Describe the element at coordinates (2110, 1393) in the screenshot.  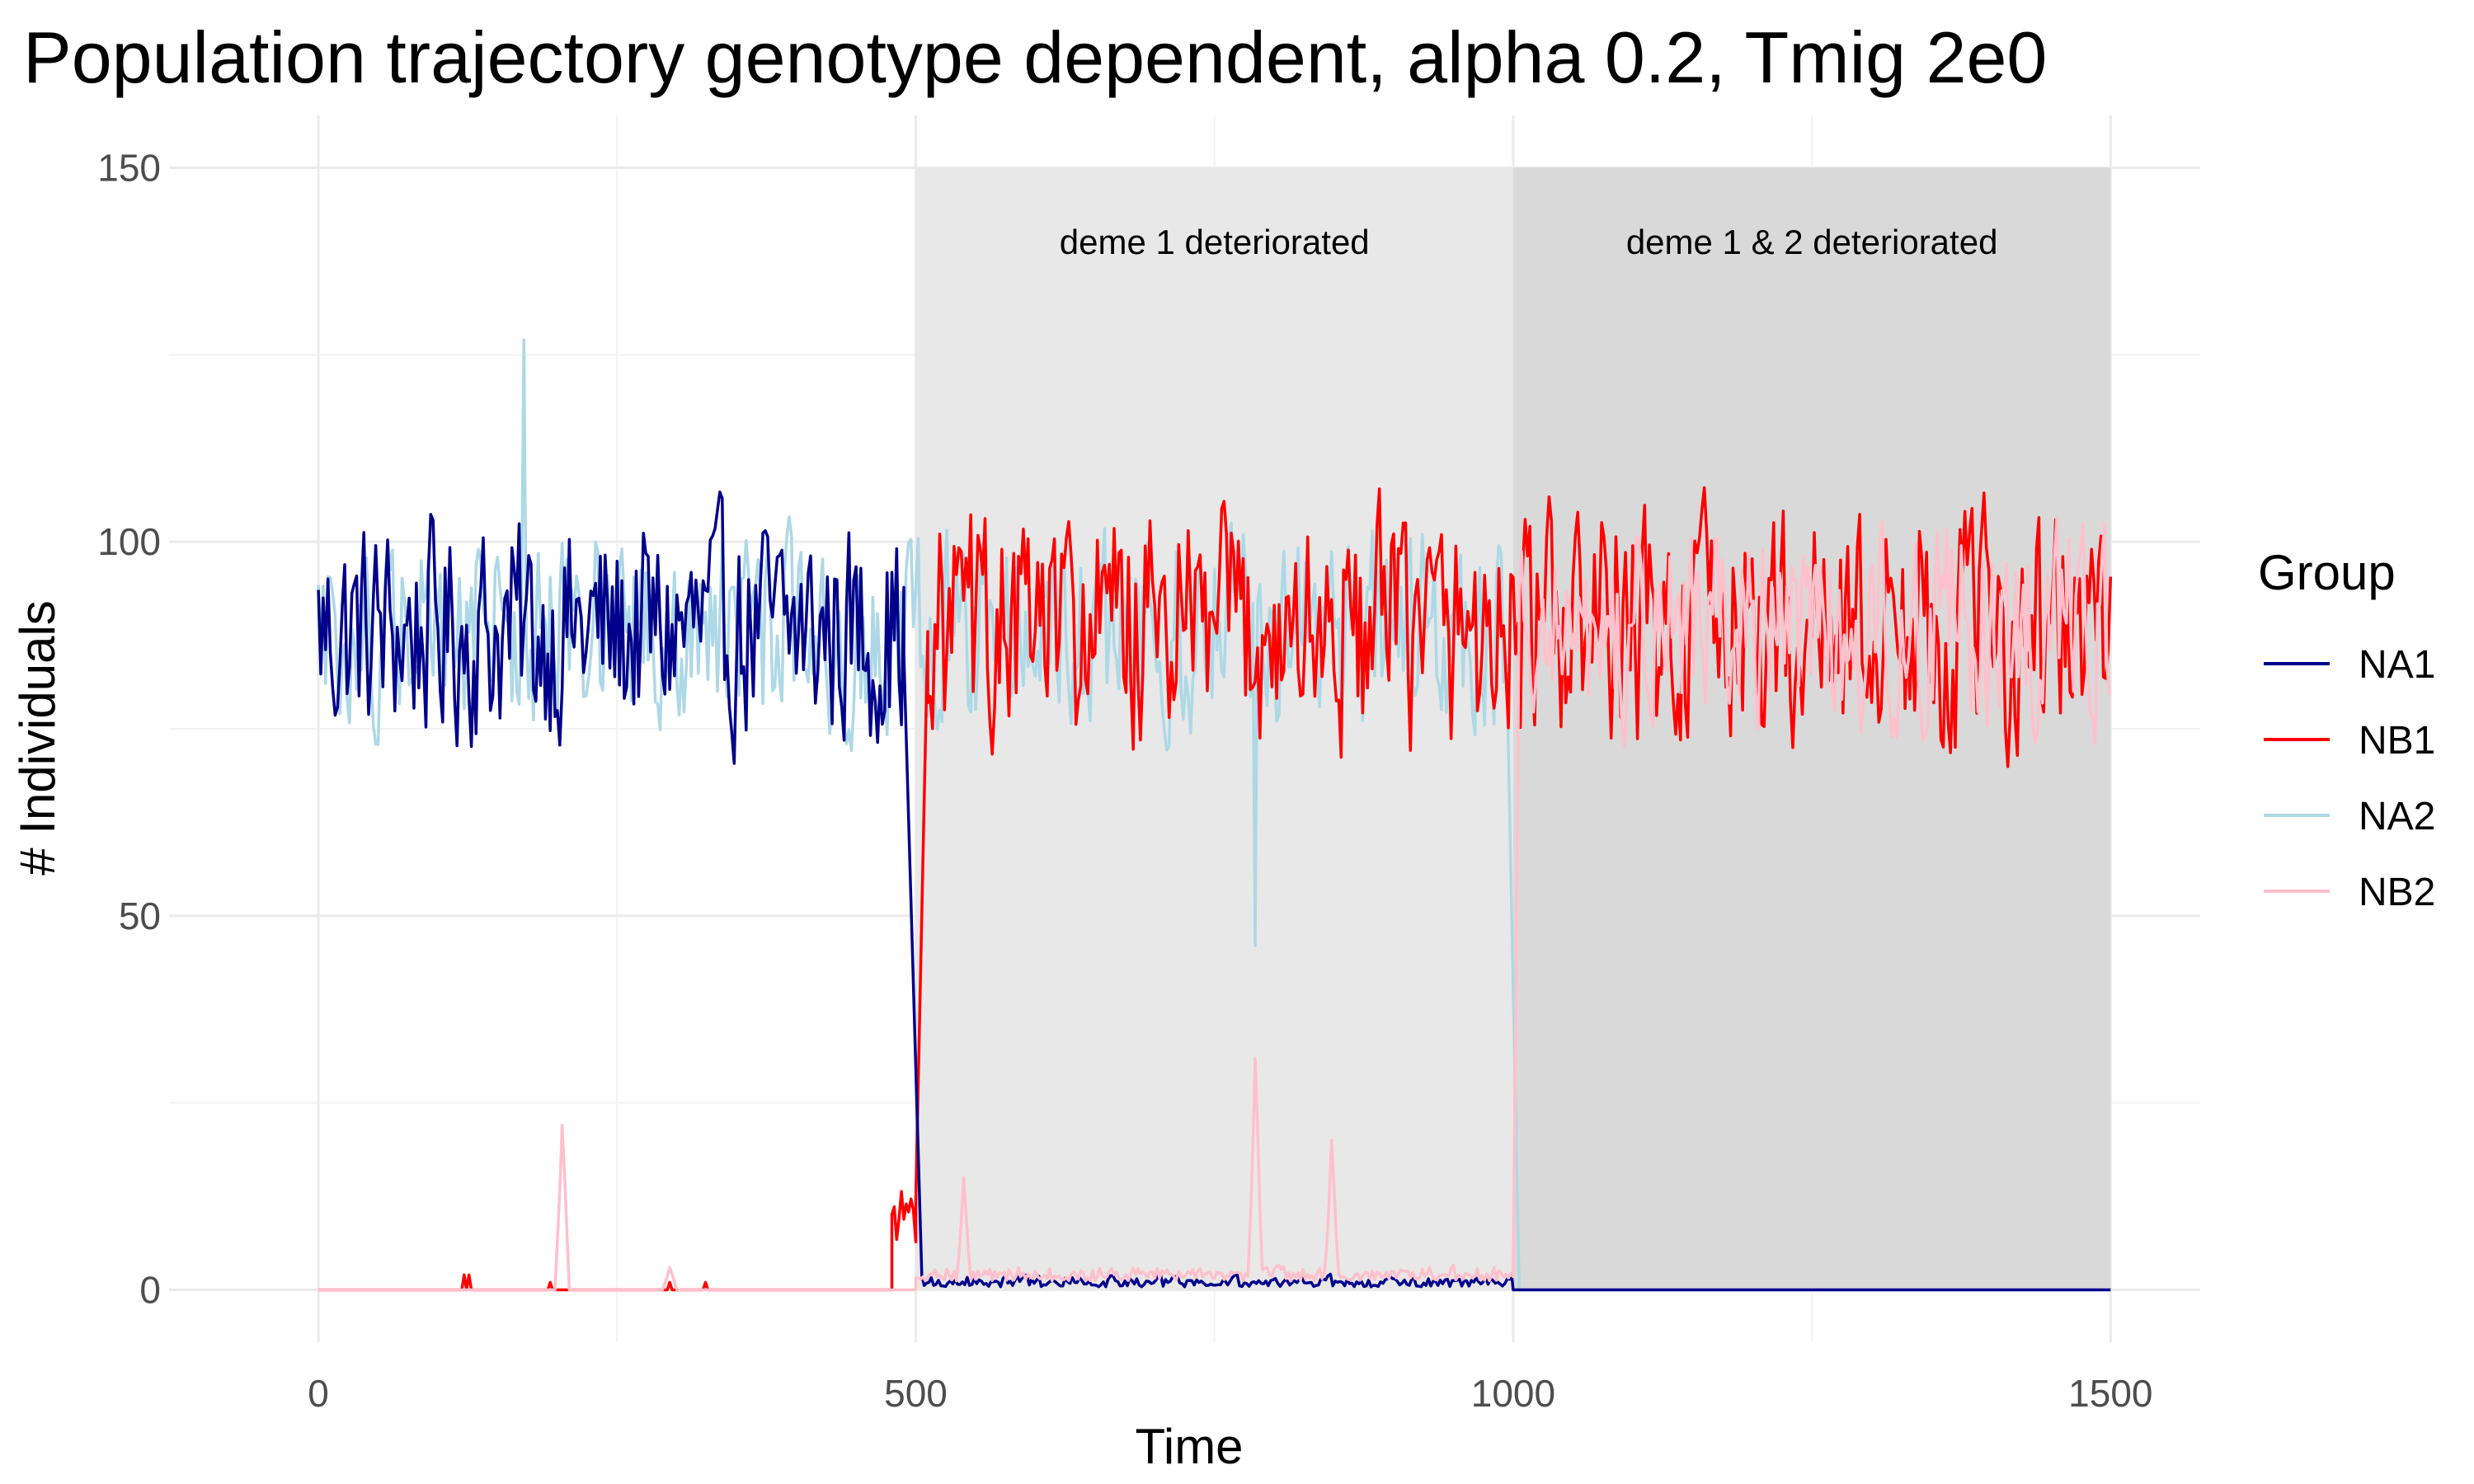
I see `x-tick-label: 1500` at that location.